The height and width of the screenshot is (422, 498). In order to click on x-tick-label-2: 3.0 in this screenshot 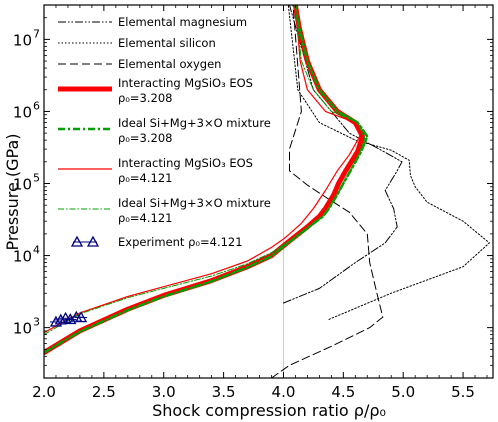, I will do `click(164, 392)`.